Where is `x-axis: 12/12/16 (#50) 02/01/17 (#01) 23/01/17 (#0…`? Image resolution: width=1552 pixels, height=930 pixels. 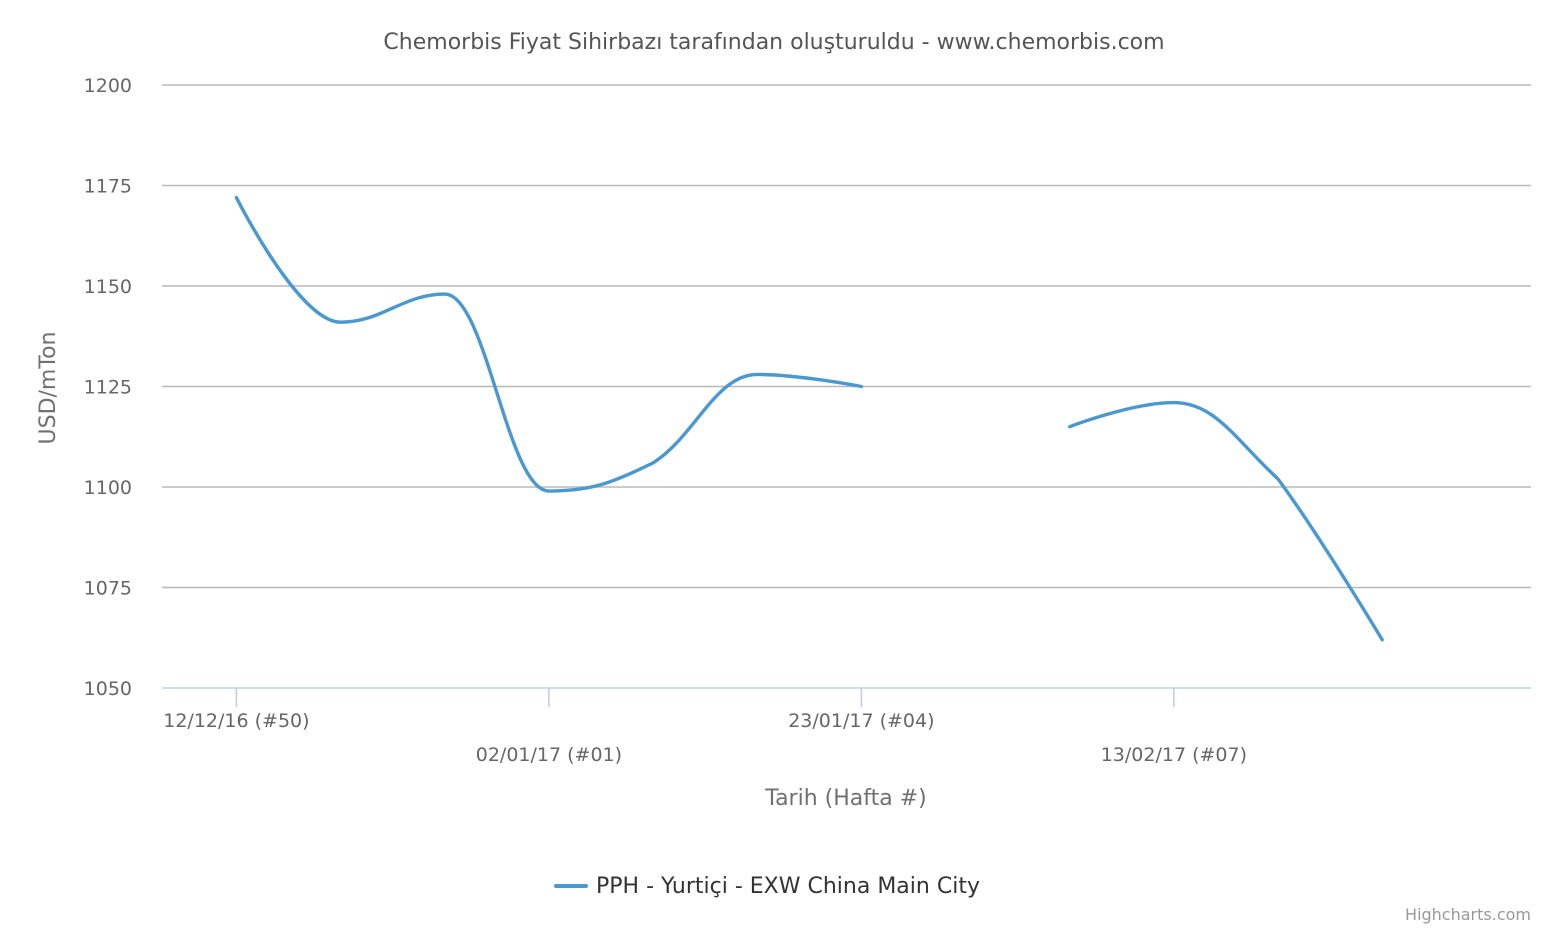
x-axis: 12/12/16 (#50) 02/01/17 (#01) 23/01/17 (#0… is located at coordinates (846, 726).